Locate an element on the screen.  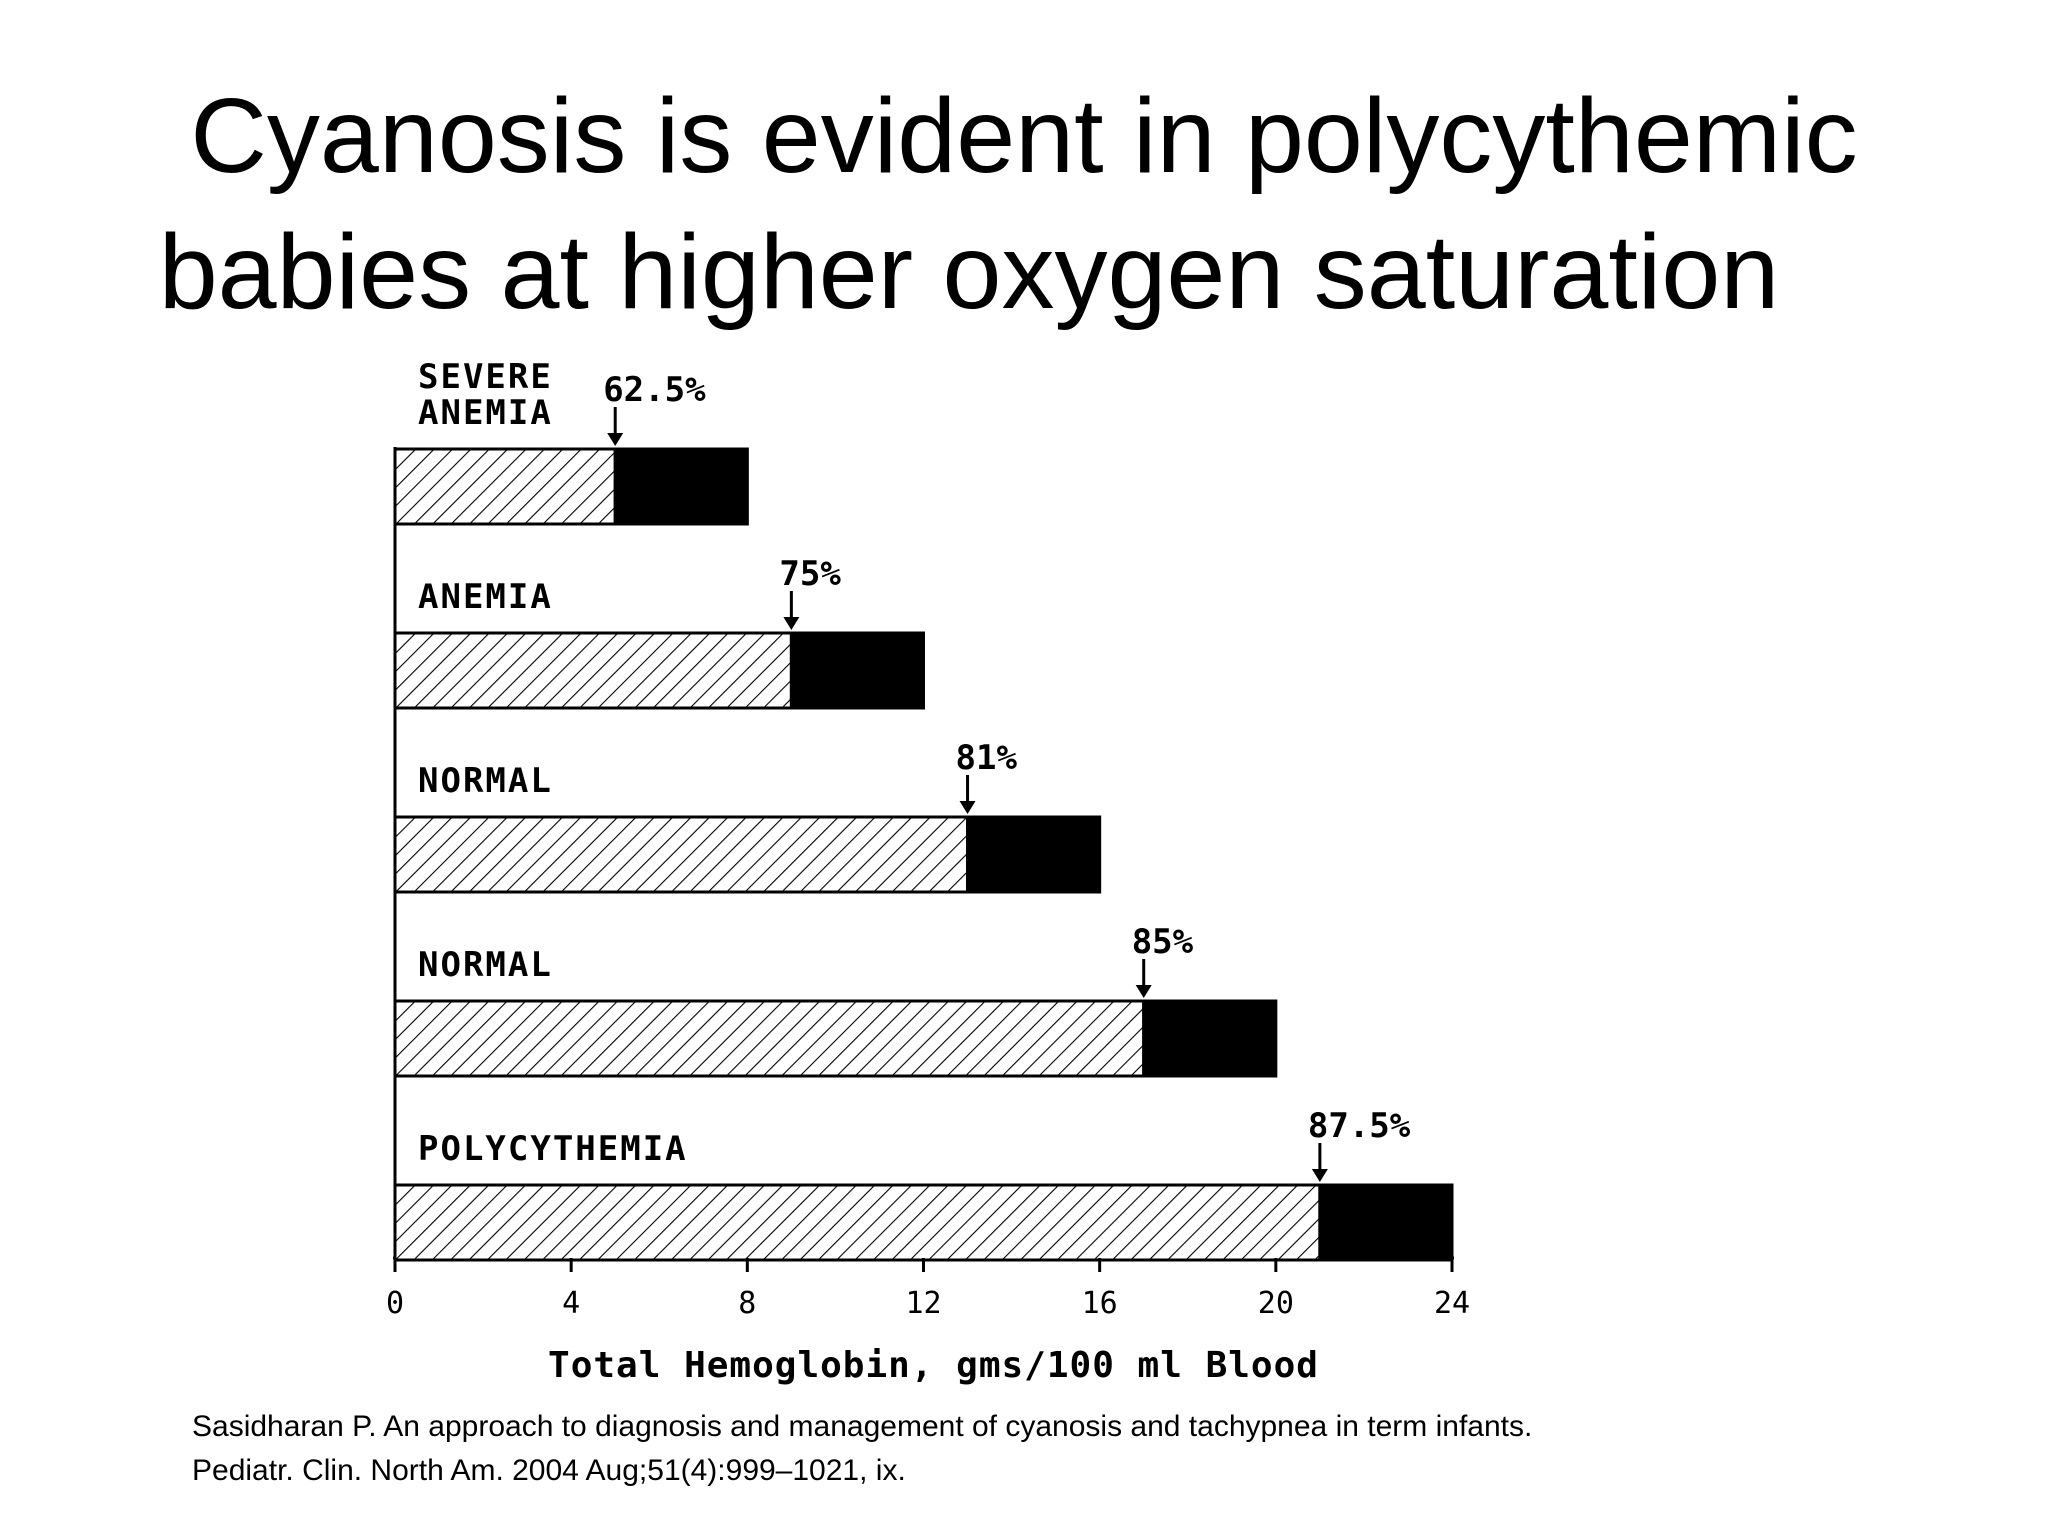
x-axis-label: Total Hemoglobin, gms/100 ml Blood is located at coordinates (933, 1365).